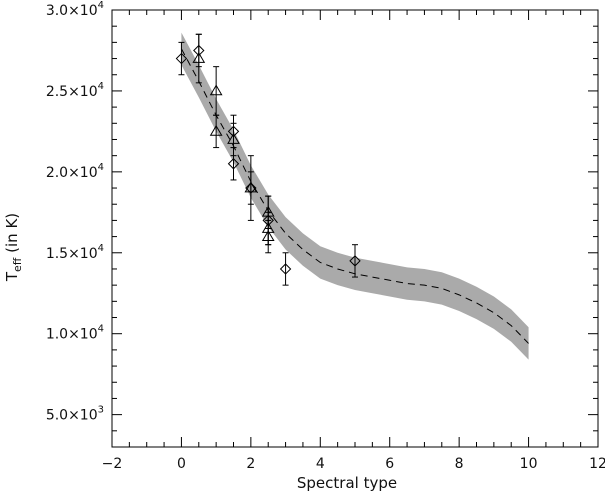 This screenshot has width=605, height=495. What do you see at coordinates (72, 335) in the screenshot?
I see `y-tick-mantissa: 1.0×10` at bounding box center [72, 335].